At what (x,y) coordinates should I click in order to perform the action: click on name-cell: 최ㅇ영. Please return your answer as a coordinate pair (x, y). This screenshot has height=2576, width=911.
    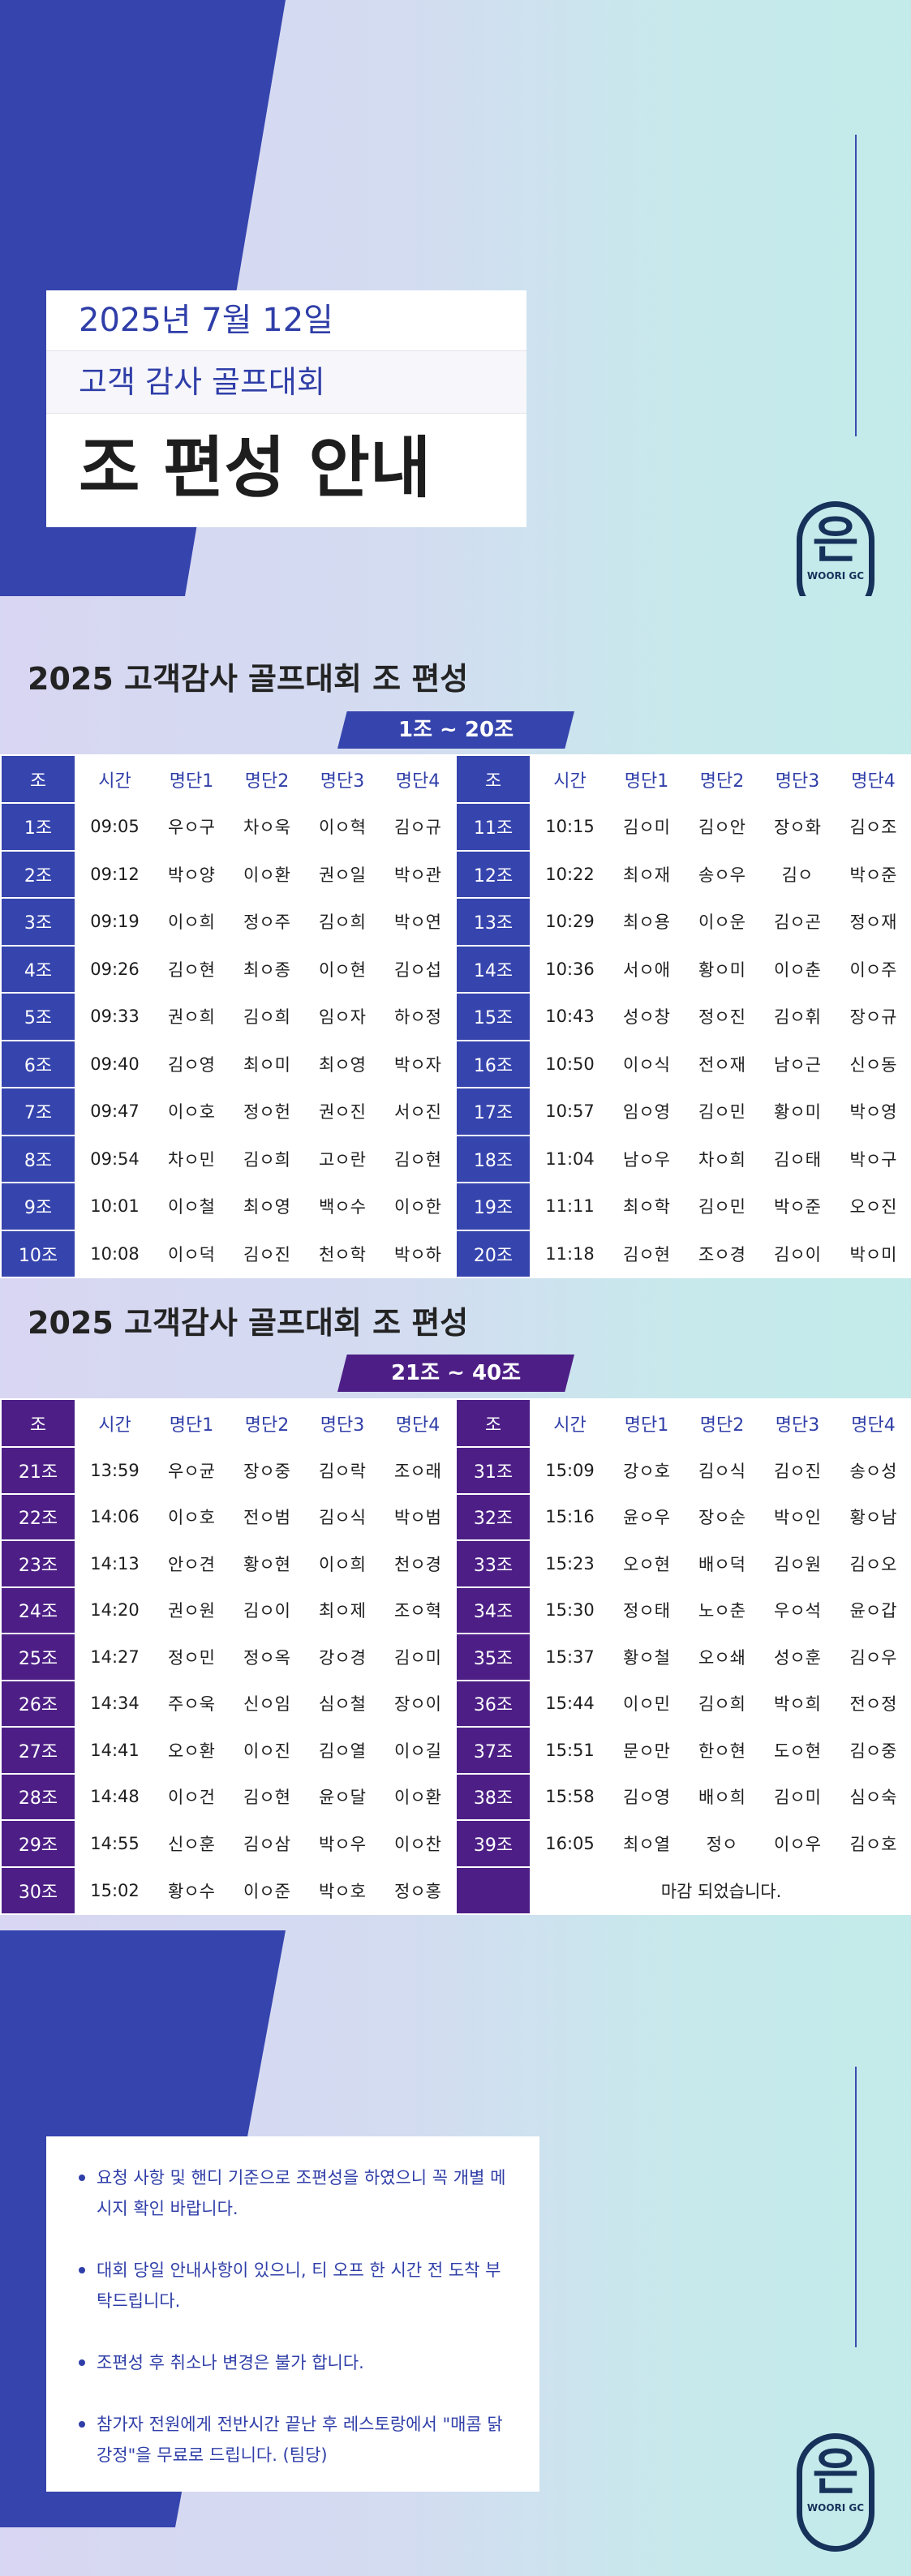
    Looking at the image, I should click on (267, 1206).